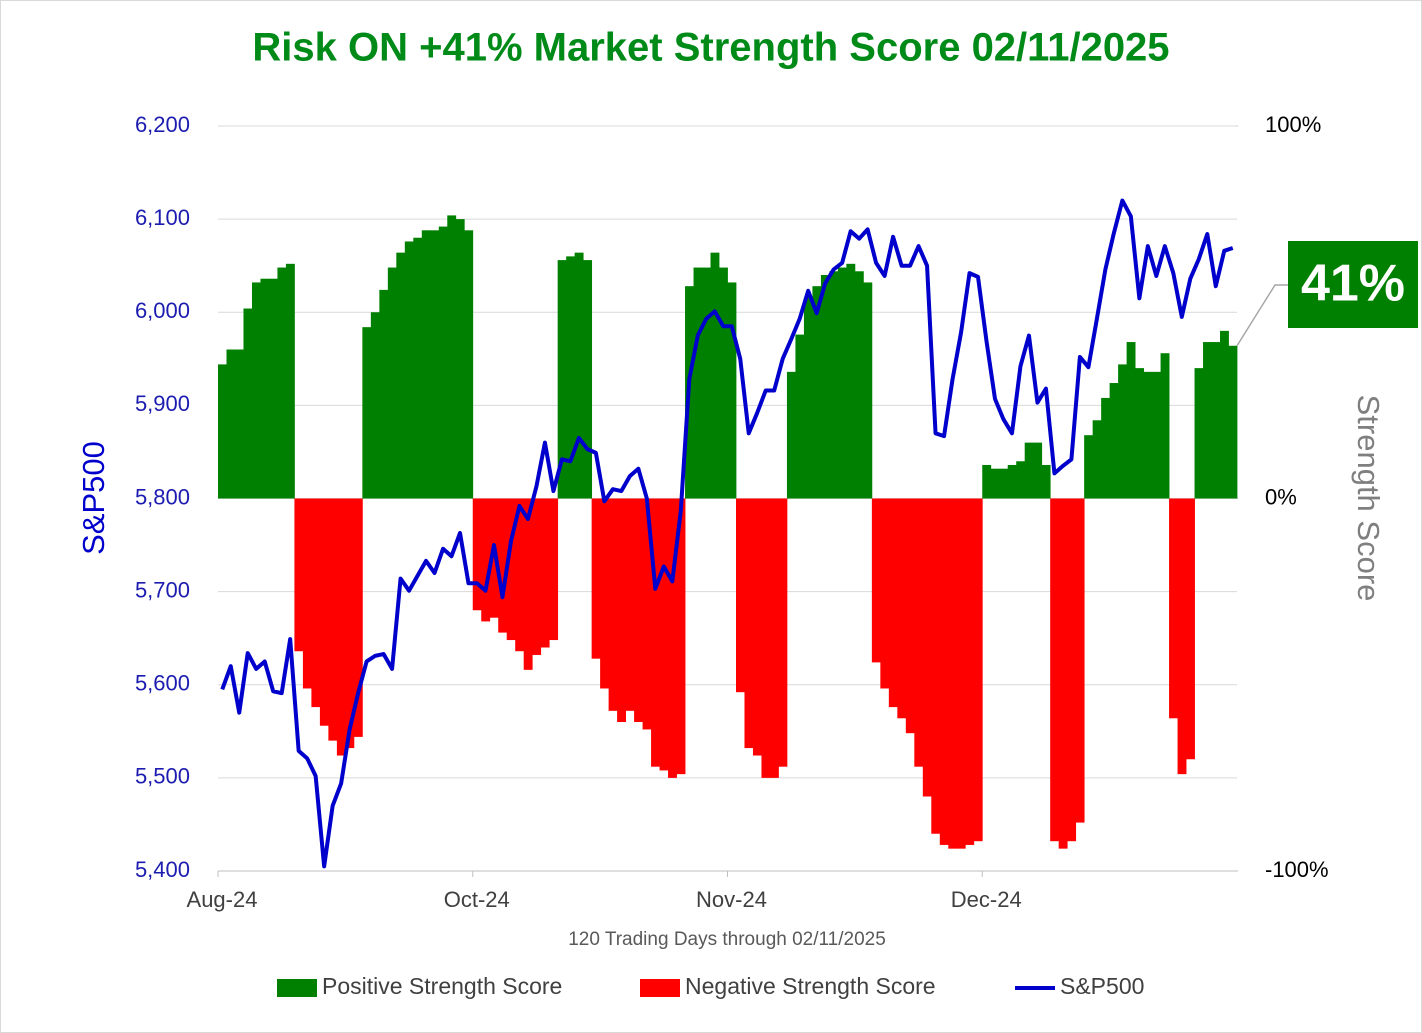  What do you see at coordinates (162, 124) in the screenshot?
I see `y-tick-label: 6,200` at bounding box center [162, 124].